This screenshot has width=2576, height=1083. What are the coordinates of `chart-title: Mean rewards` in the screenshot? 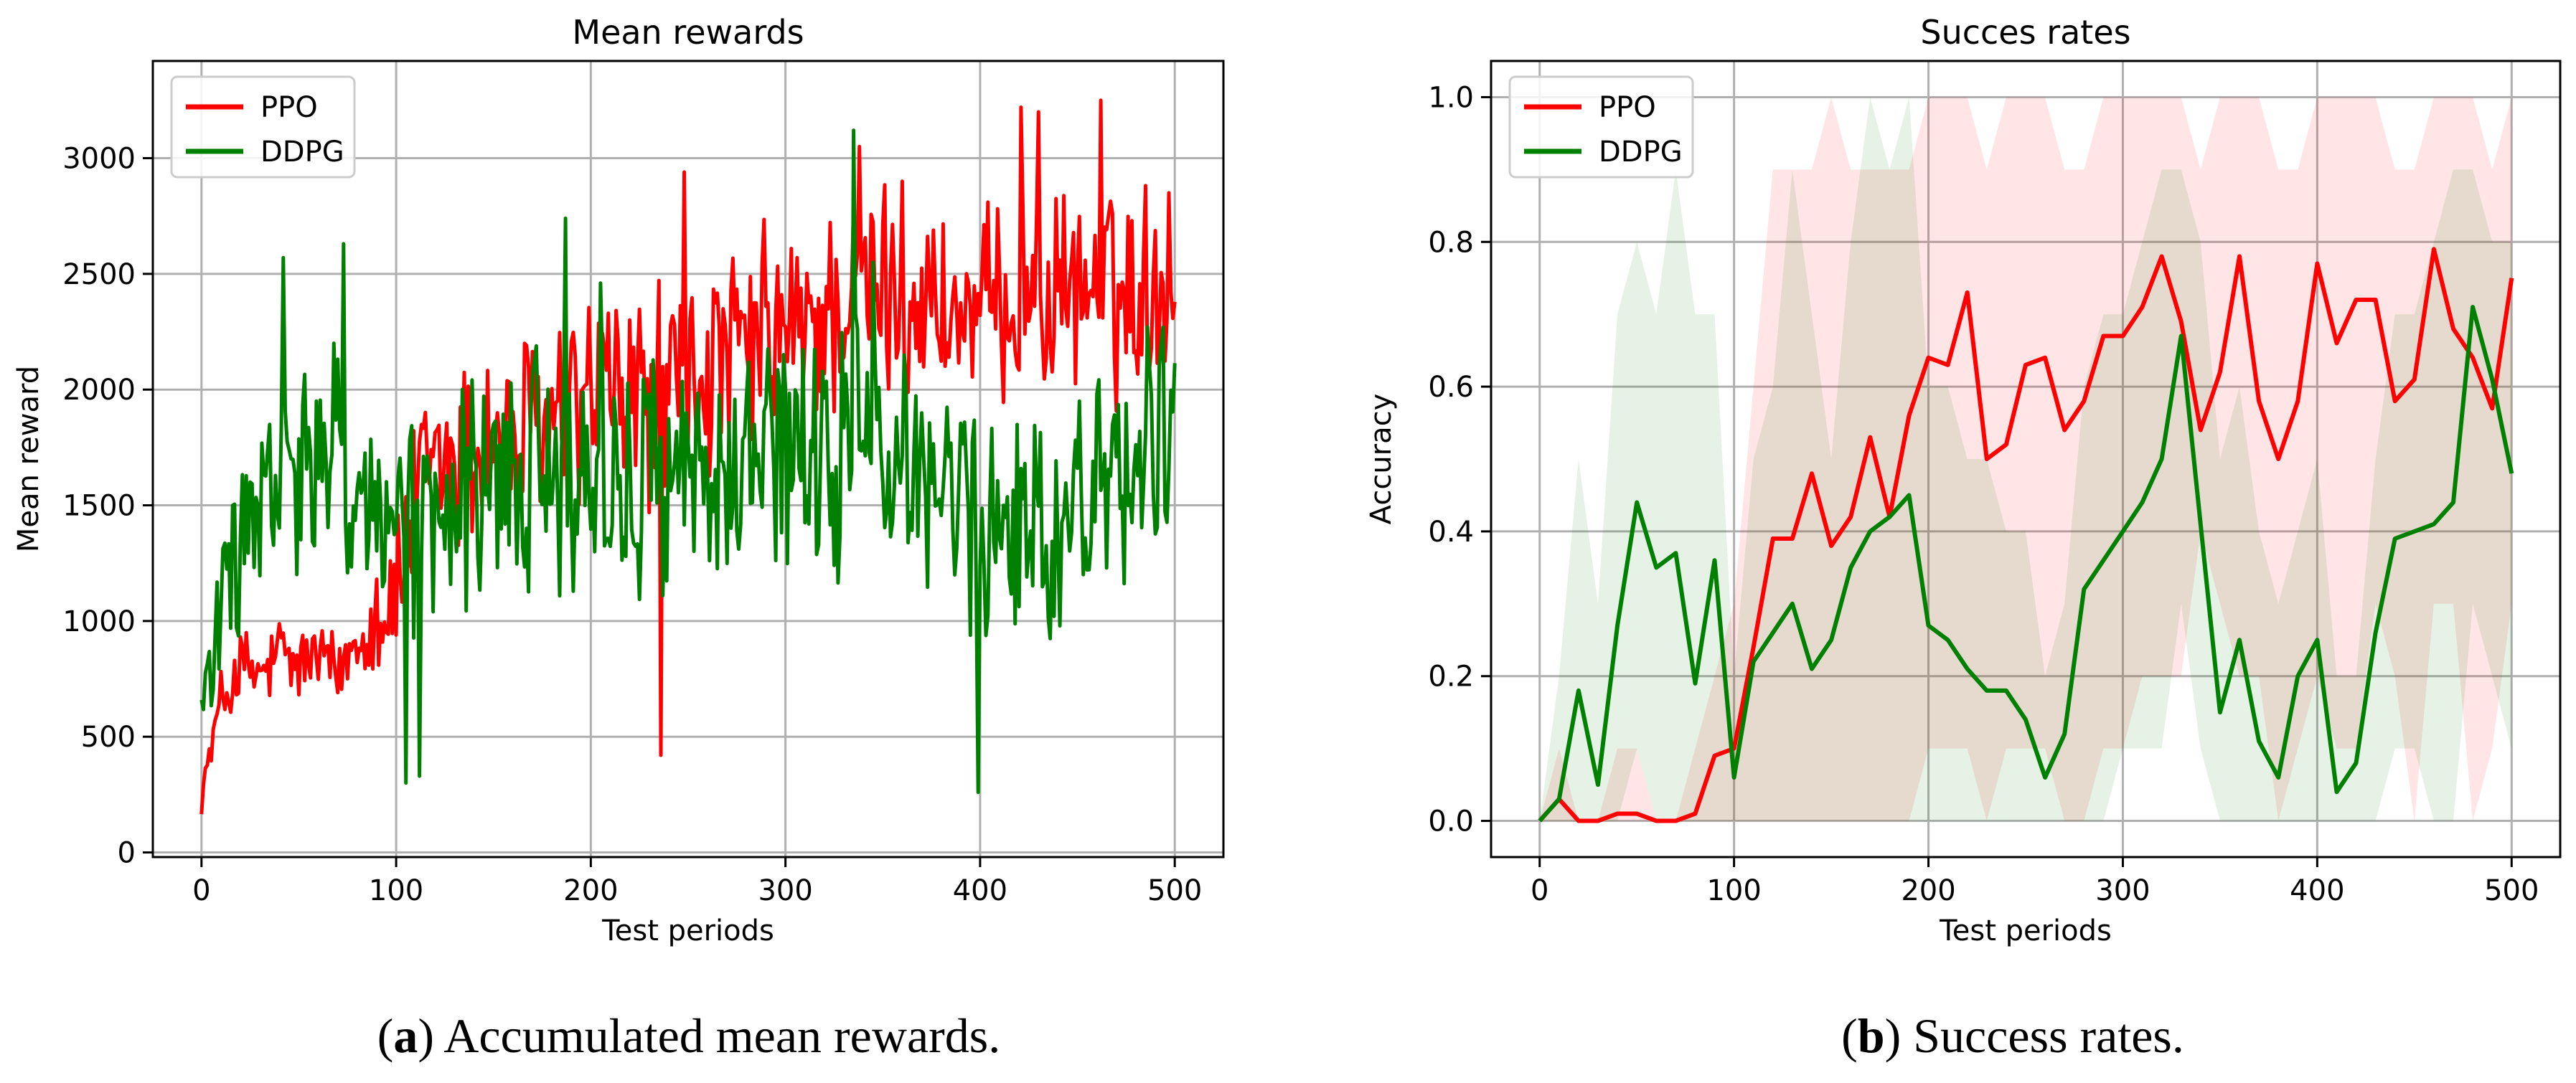 It's located at (688, 32).